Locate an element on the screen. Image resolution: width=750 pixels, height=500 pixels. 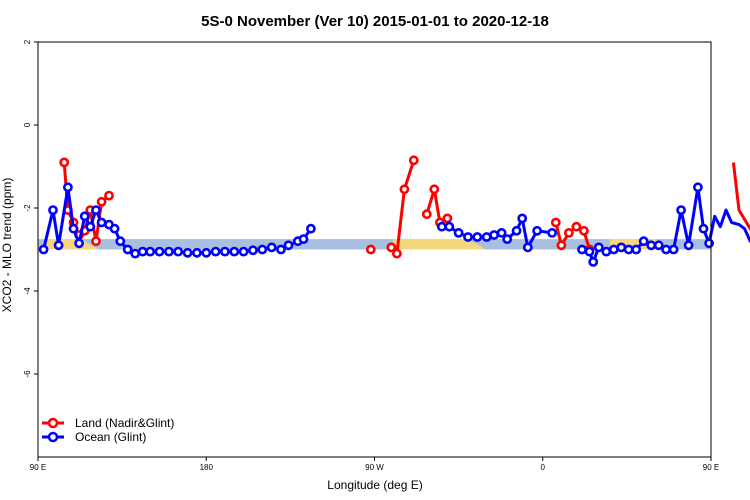
x-axis-label: Longitude (deg E) is located at coordinates (374, 485).